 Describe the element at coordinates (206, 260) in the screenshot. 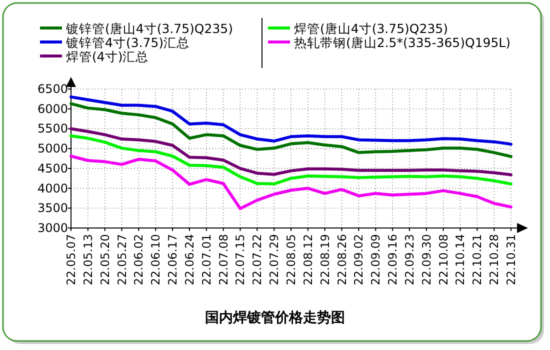

I see `x-tick-label: 22.07.01` at that location.